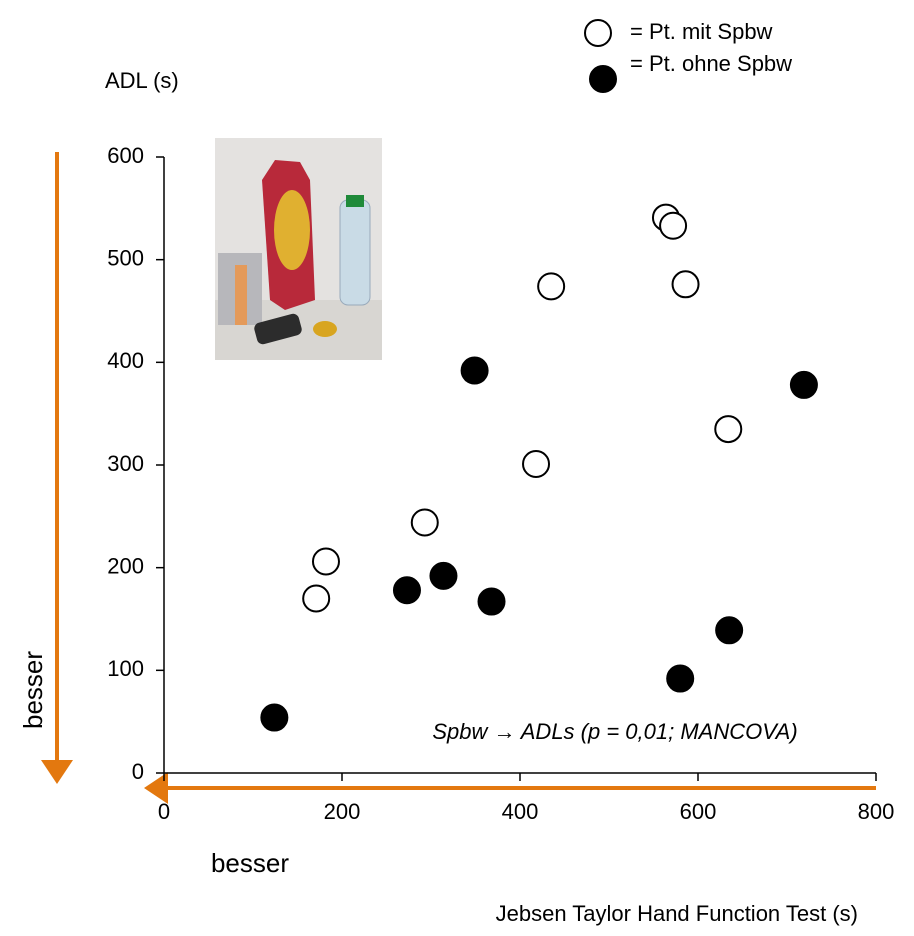 This screenshot has height=936, width=914. I want to click on x-direction-label: besser, so click(250, 863).